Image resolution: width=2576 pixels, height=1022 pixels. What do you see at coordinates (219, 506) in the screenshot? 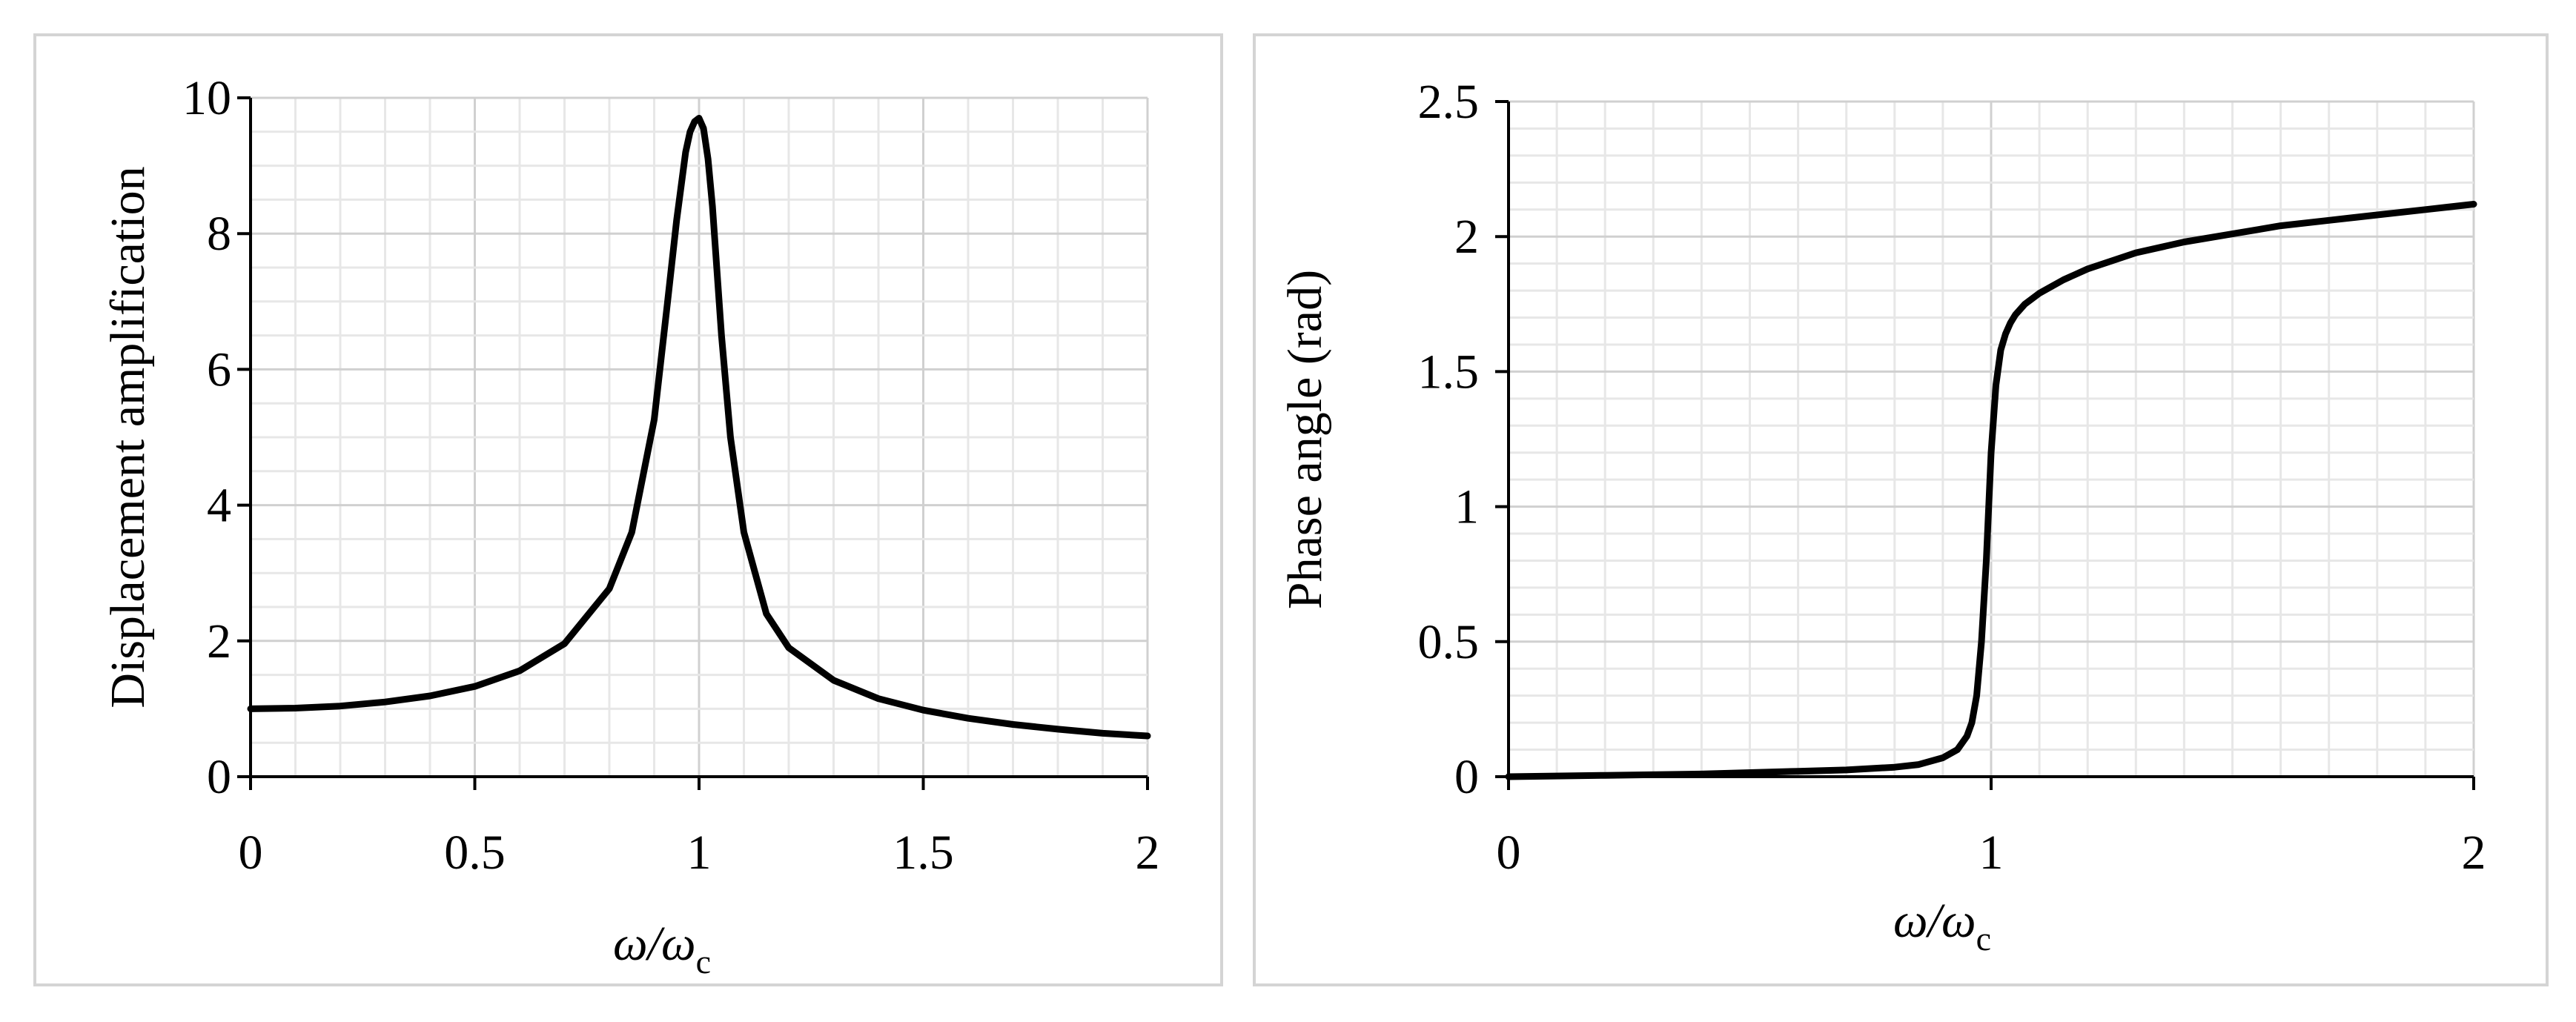
I see `y-tick-label: 4` at bounding box center [219, 506].